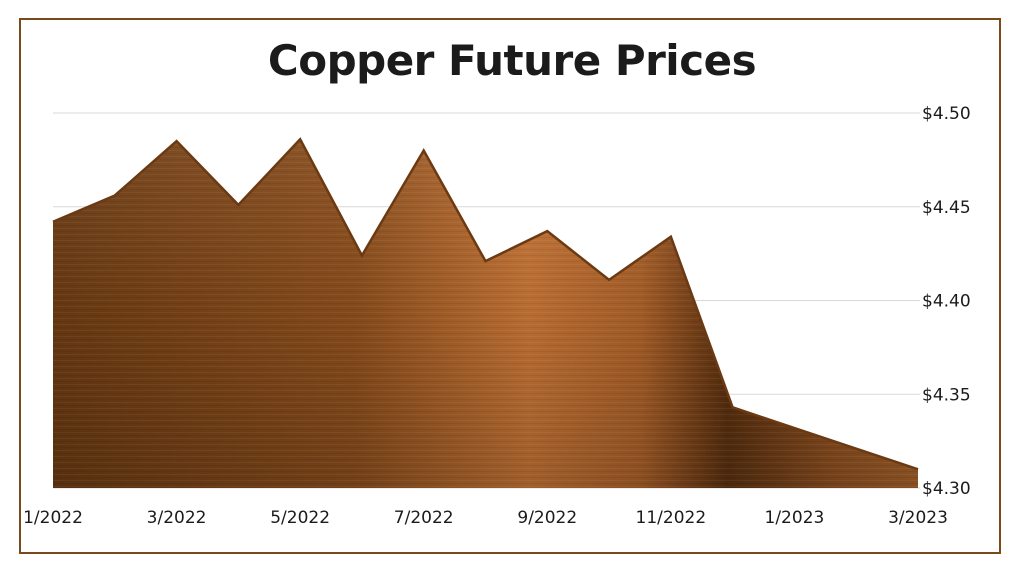 The height and width of the screenshot is (576, 1024). I want to click on x-tick-label: 3/2022, so click(177, 518).